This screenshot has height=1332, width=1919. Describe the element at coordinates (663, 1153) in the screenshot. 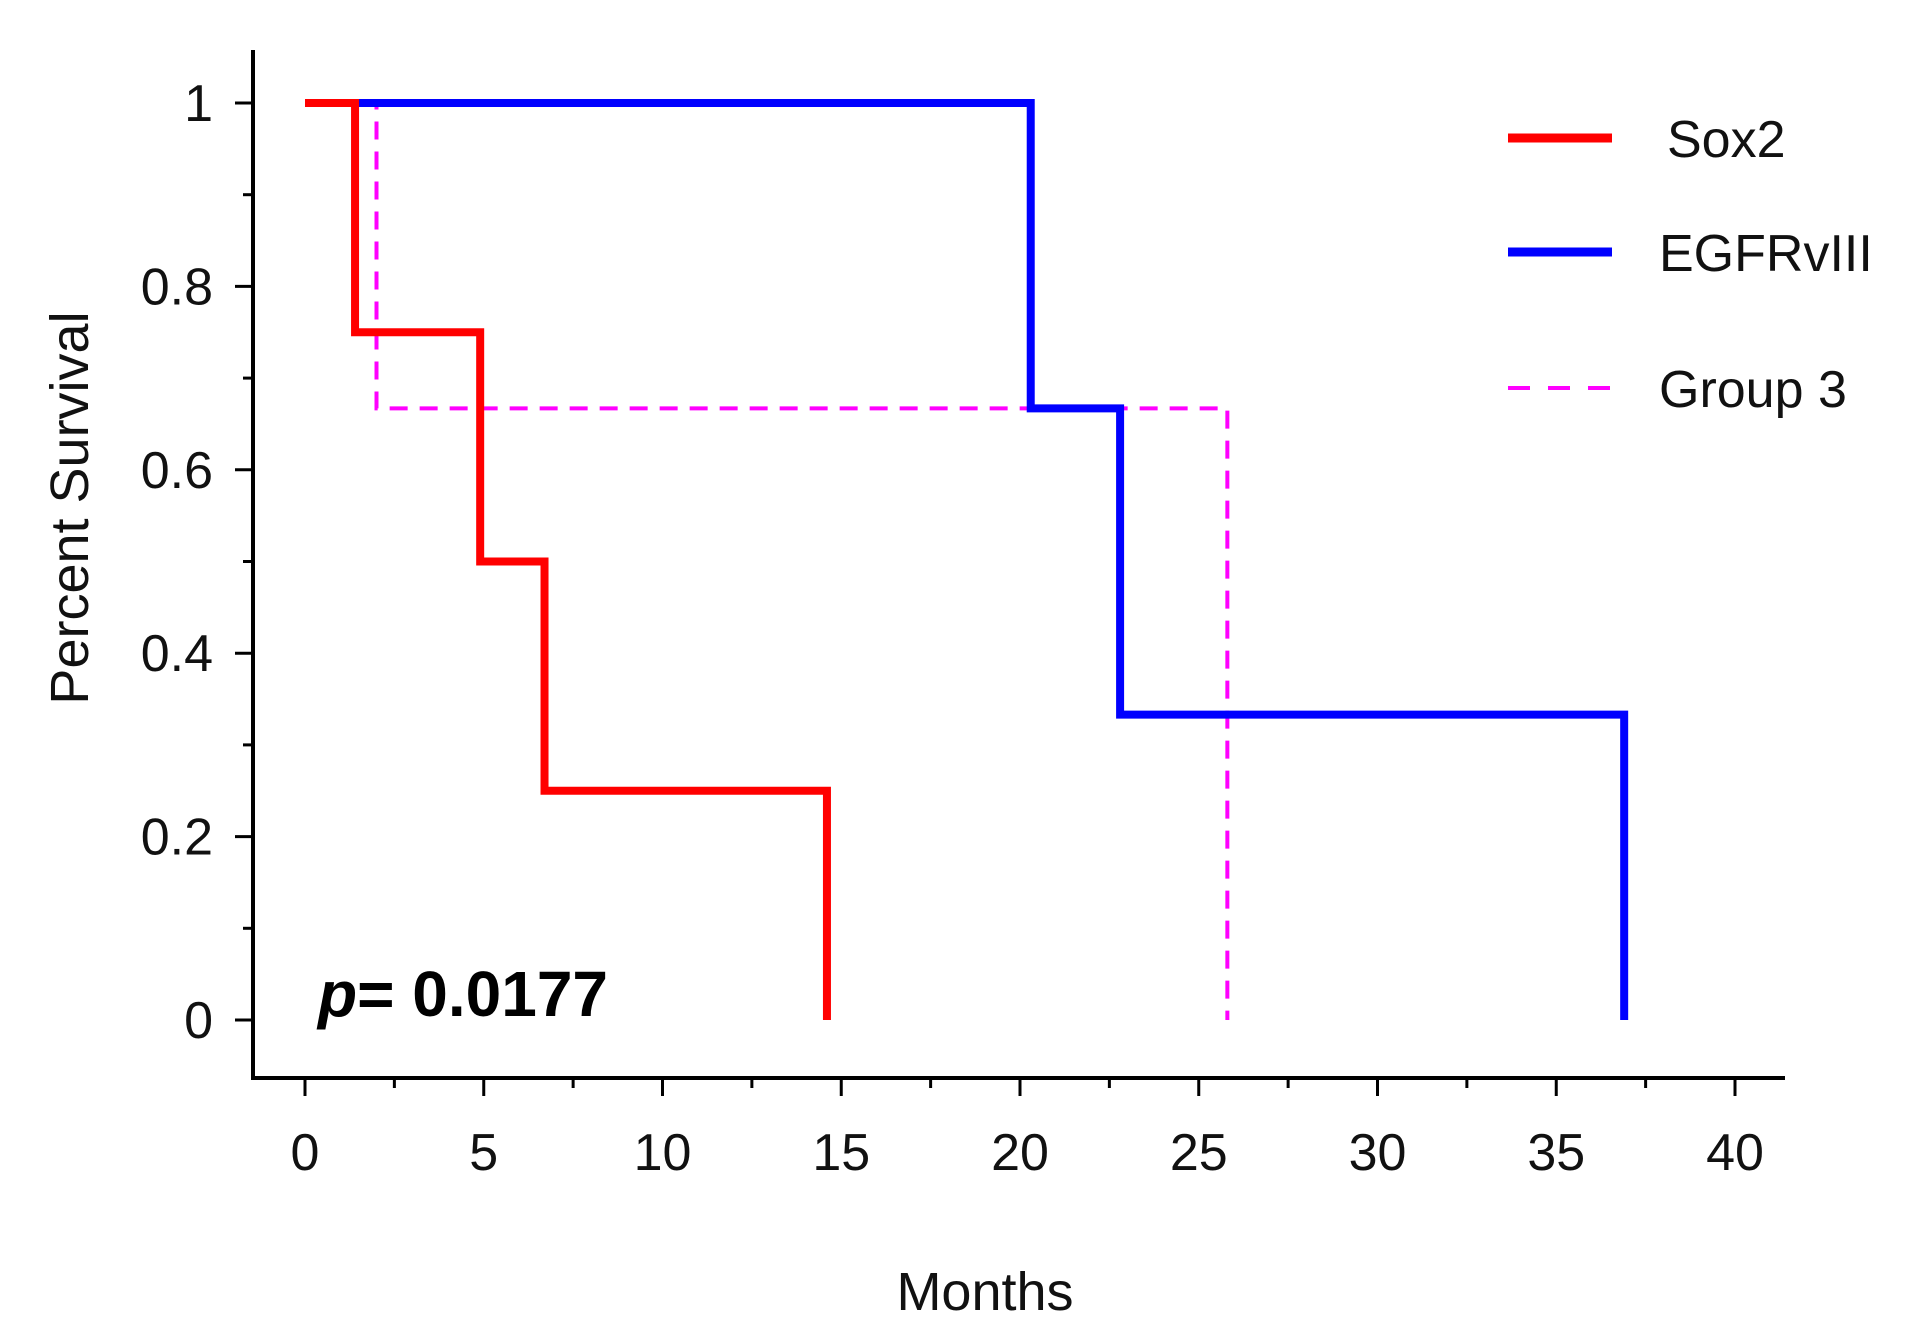

I see `x-tick-label: 10` at that location.